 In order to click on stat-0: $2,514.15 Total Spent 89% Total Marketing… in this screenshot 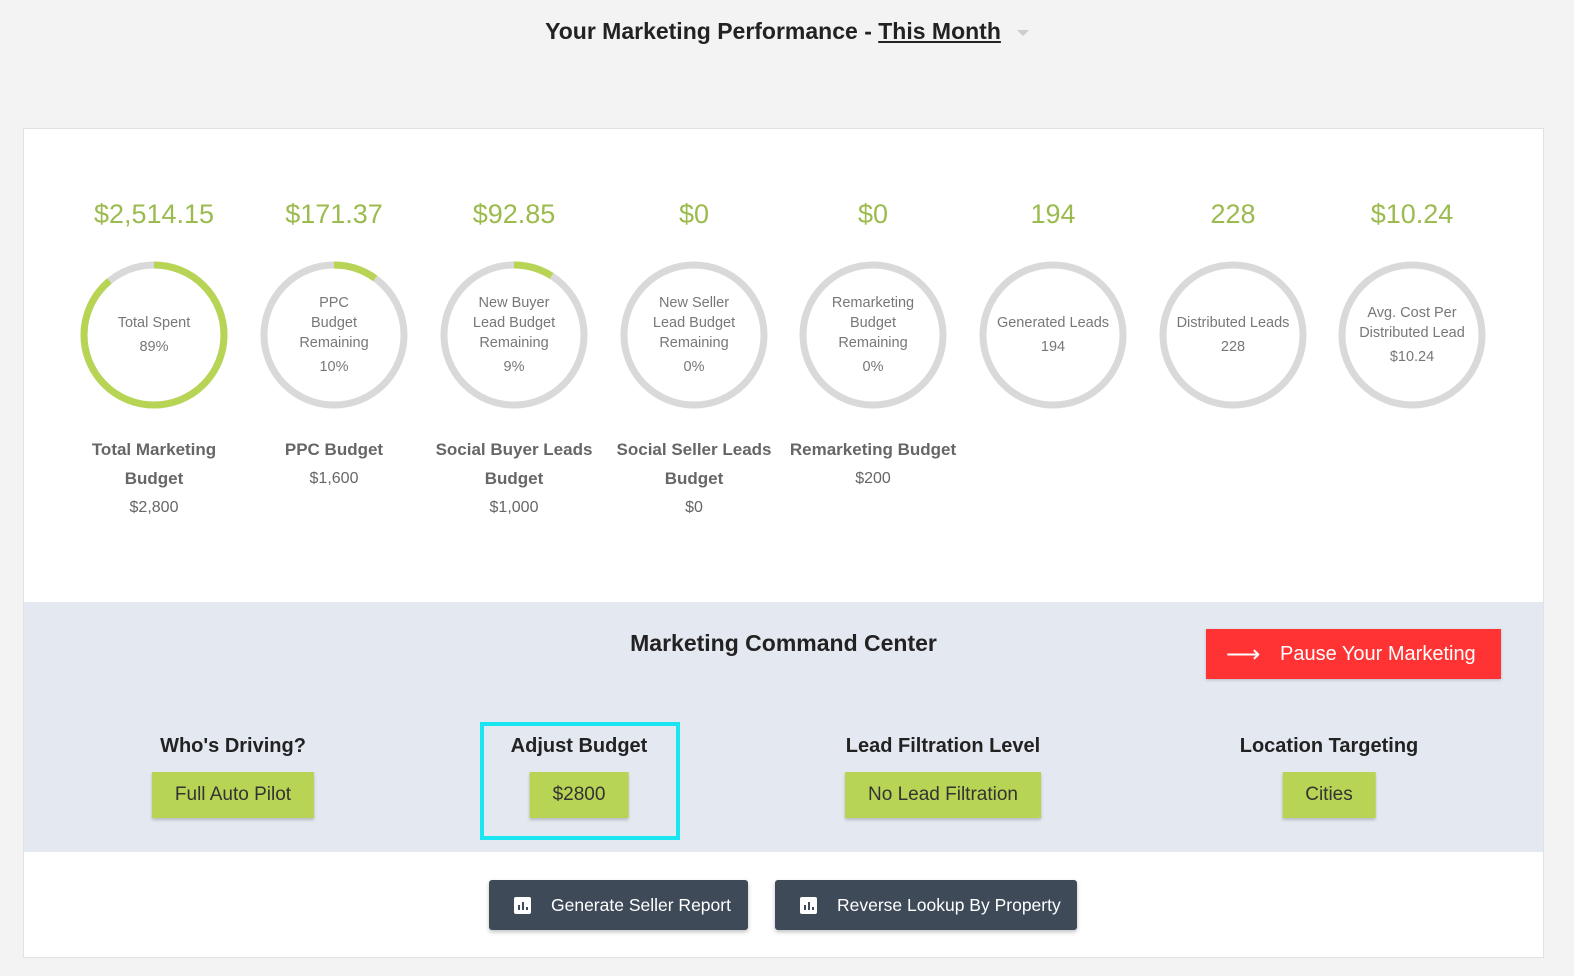, I will do `click(154, 358)`.